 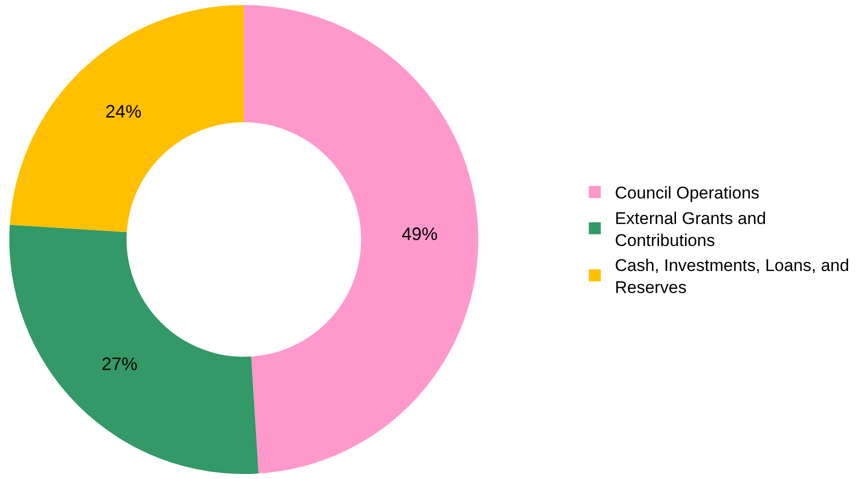 What do you see at coordinates (420, 234) in the screenshot?
I see `data-label: 49%` at bounding box center [420, 234].